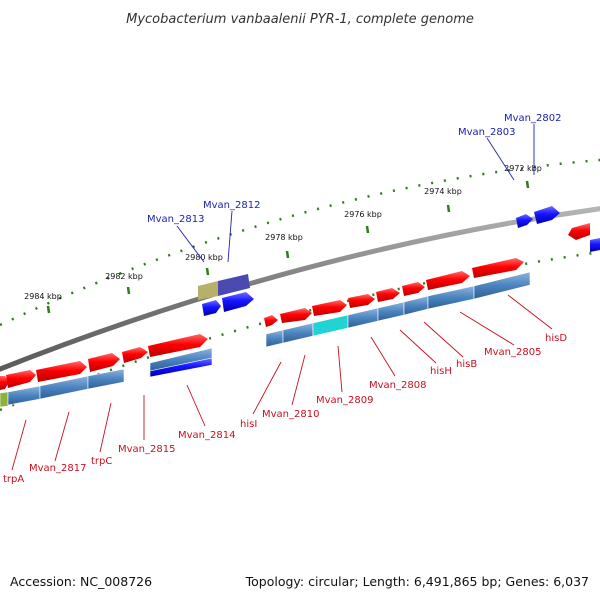 The height and width of the screenshot is (600, 600). What do you see at coordinates (175, 219) in the screenshot?
I see `gene-label-mvan-2813: Mvan_2813` at bounding box center [175, 219].